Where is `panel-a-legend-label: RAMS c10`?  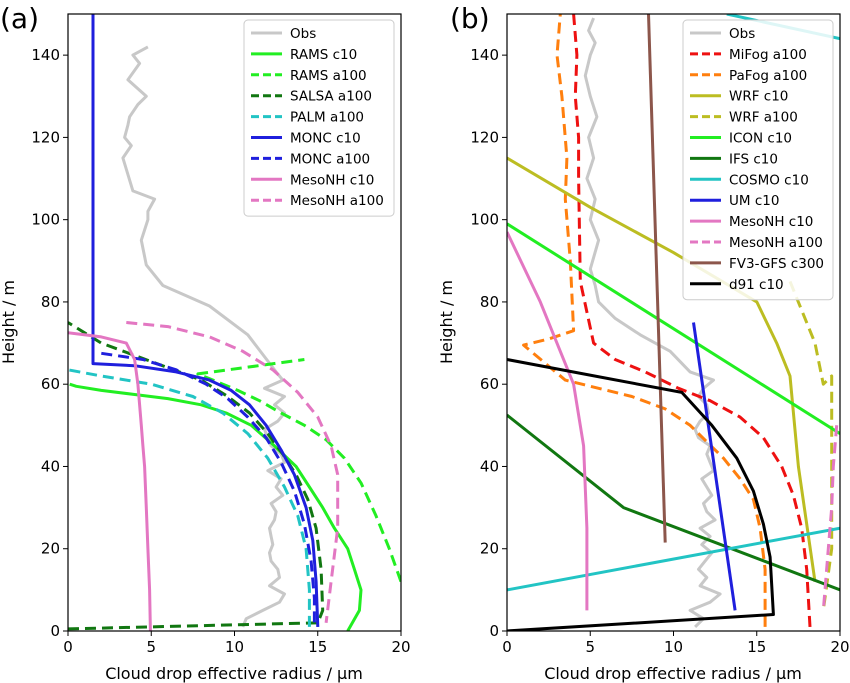 panel-a-legend-label: RAMS c10 is located at coordinates (323, 55).